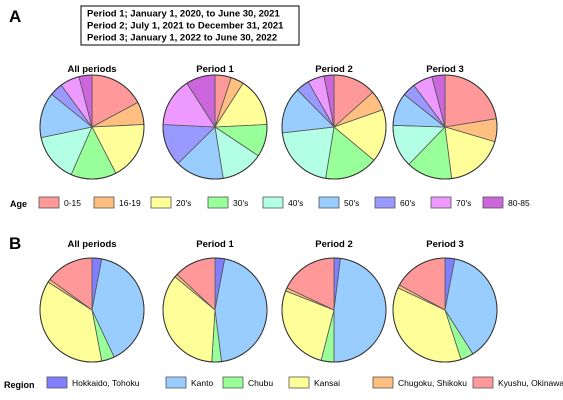 The height and width of the screenshot is (400, 563). What do you see at coordinates (218, 202) in the screenshot?
I see `legend-swatch-30-s` at bounding box center [218, 202].